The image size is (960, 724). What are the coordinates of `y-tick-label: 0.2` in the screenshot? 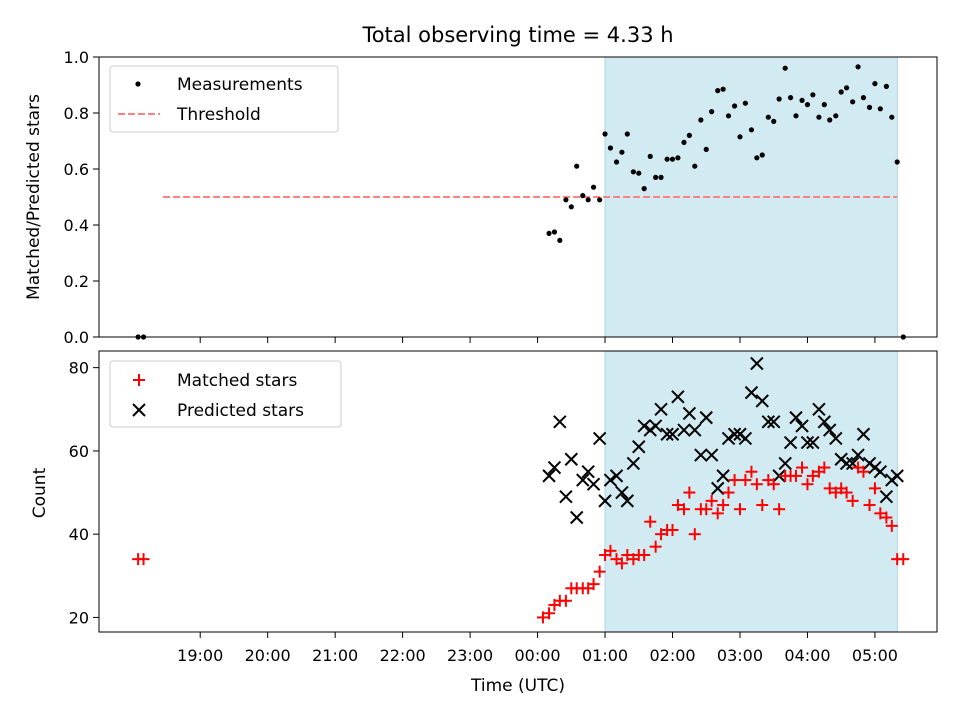 It's located at (76, 281).